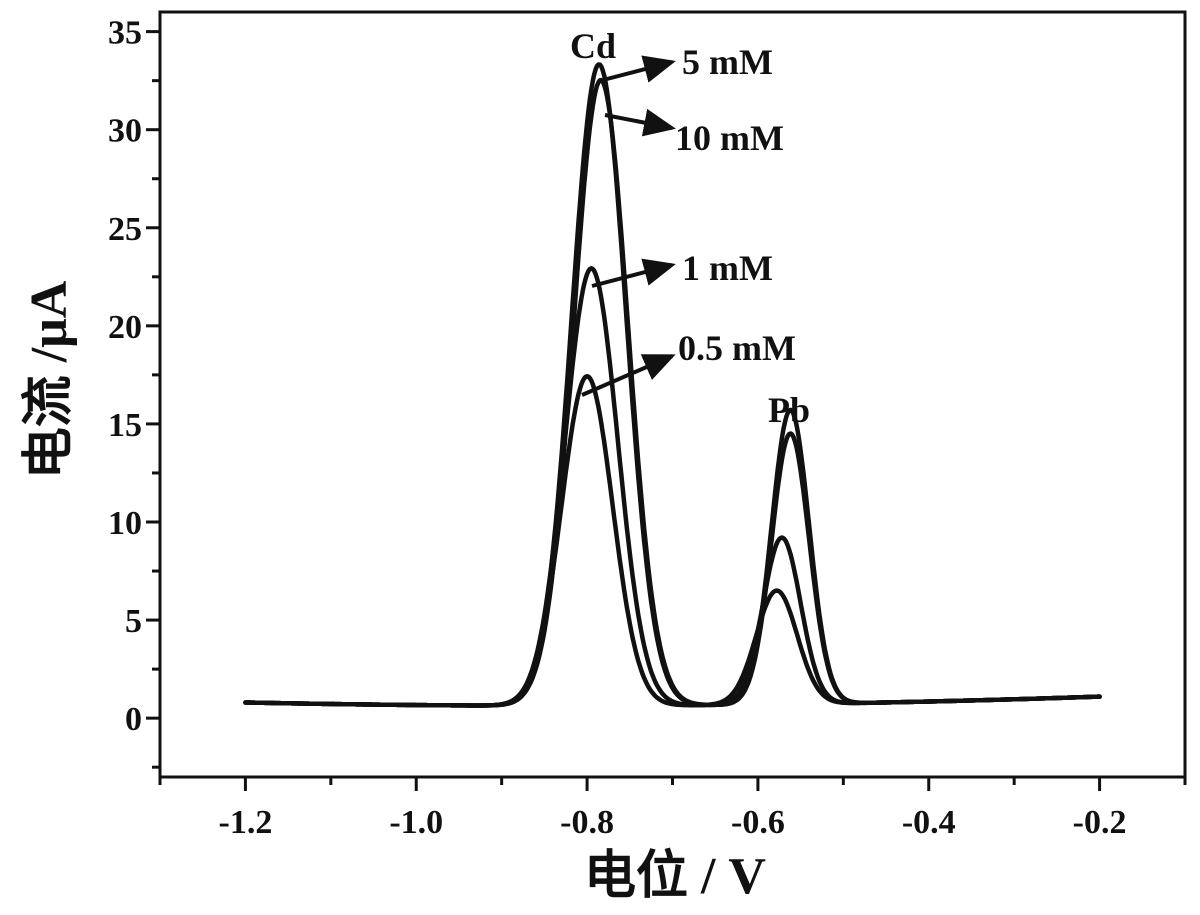 The width and height of the screenshot is (1200, 915). Describe the element at coordinates (133, 719) in the screenshot. I see `y-tick-label: 0` at that location.